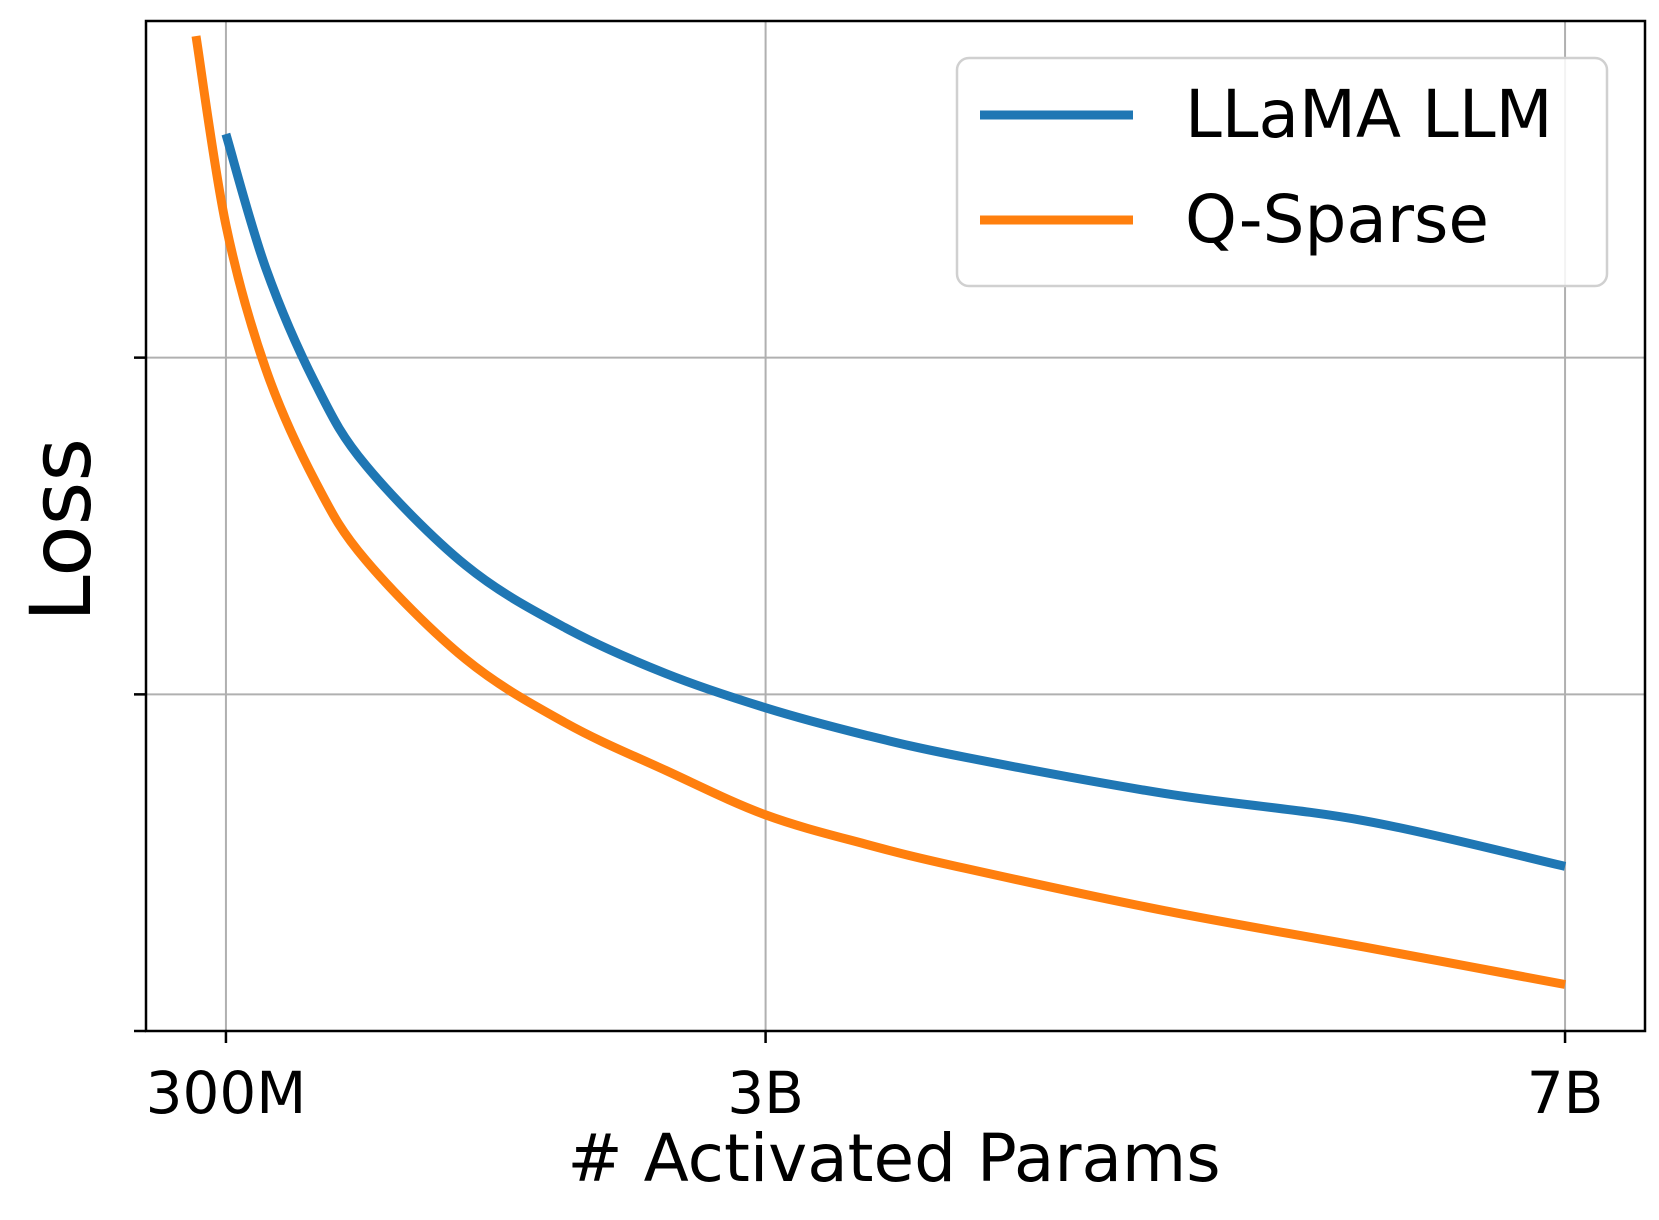 The image size is (1659, 1220). I want to click on x-tick-label: 300M, so click(226, 1093).